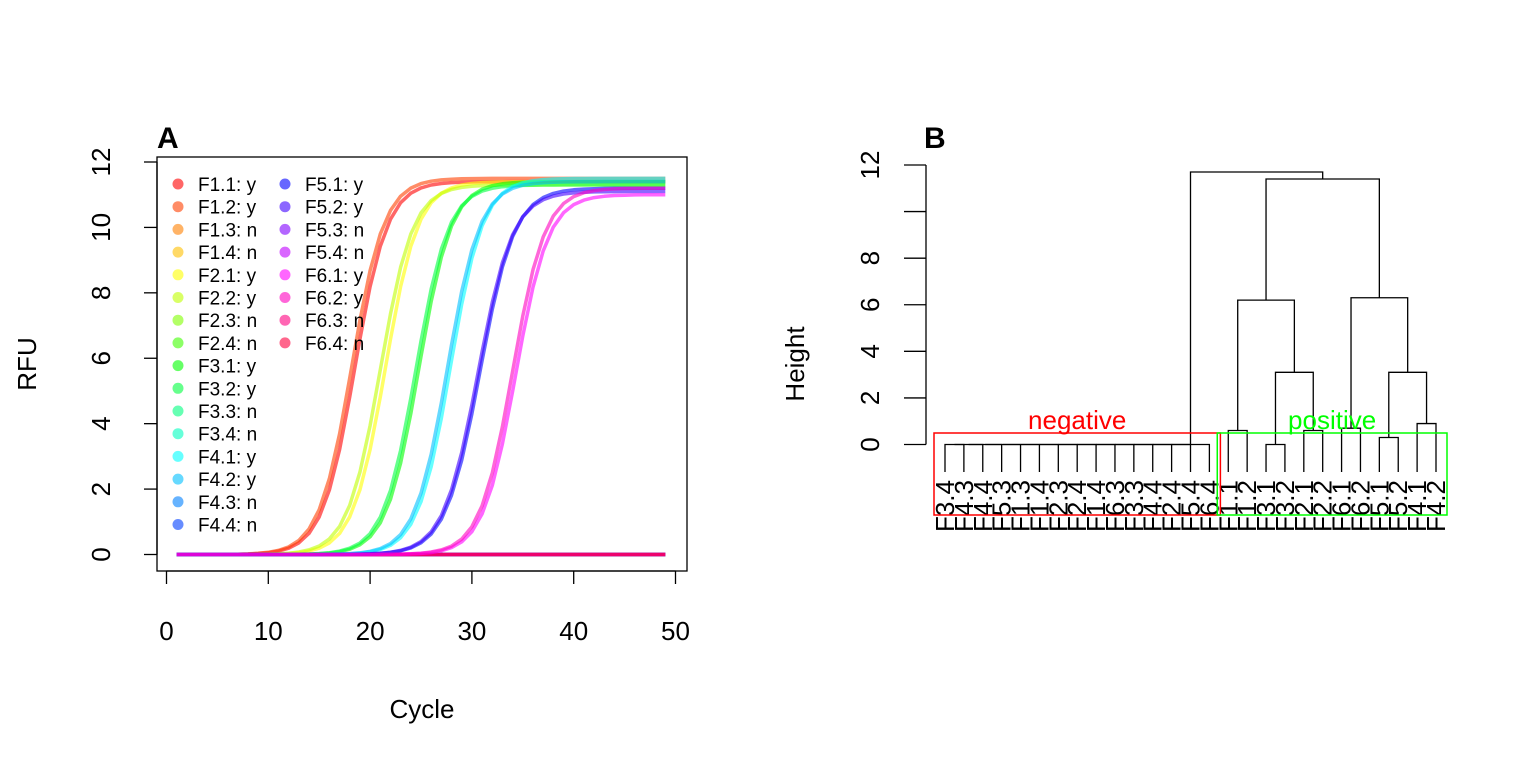 The width and height of the screenshot is (1536, 768). What do you see at coordinates (1134, 506) in the screenshot?
I see `leaf-label: F3.3` at bounding box center [1134, 506].